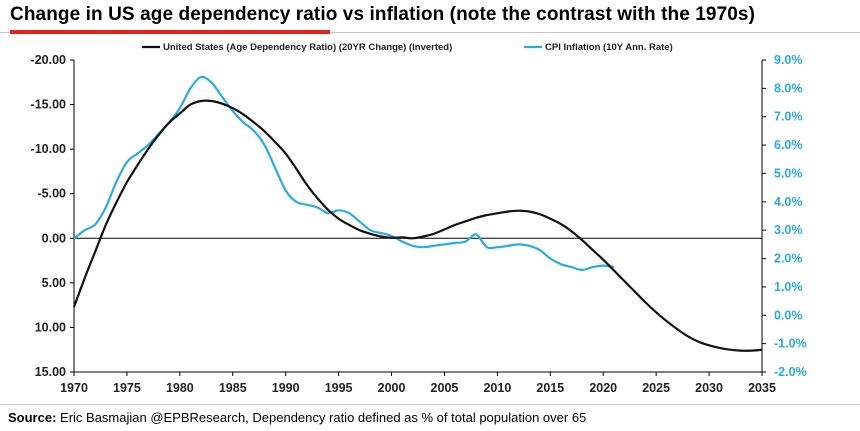 The image size is (860, 431). I want to click on x-tick-label: 2005, so click(445, 388).